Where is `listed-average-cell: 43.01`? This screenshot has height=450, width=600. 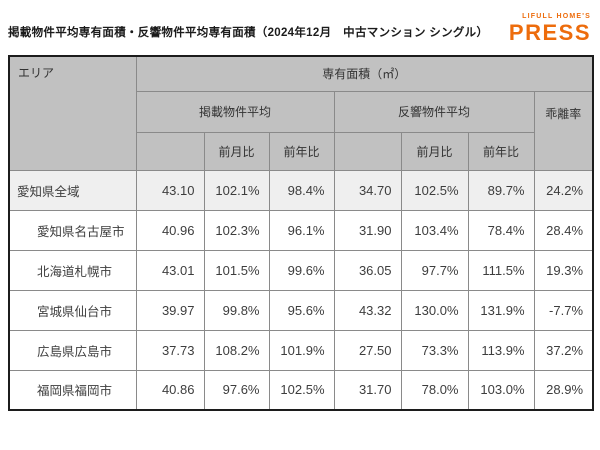
listed-average-cell: 43.01 is located at coordinates (170, 270).